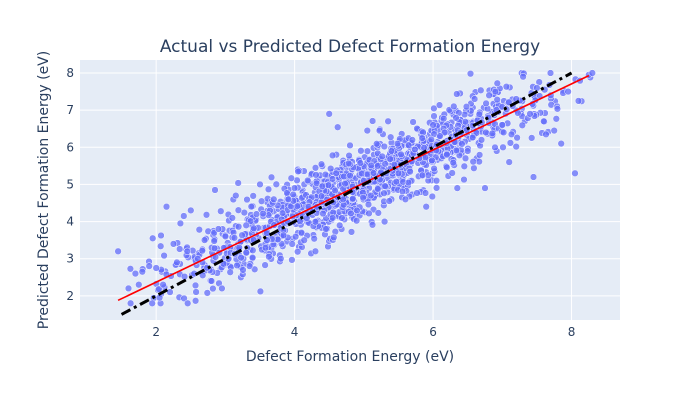 The width and height of the screenshot is (700, 400). I want to click on y-tick-label: 8, so click(70, 73).